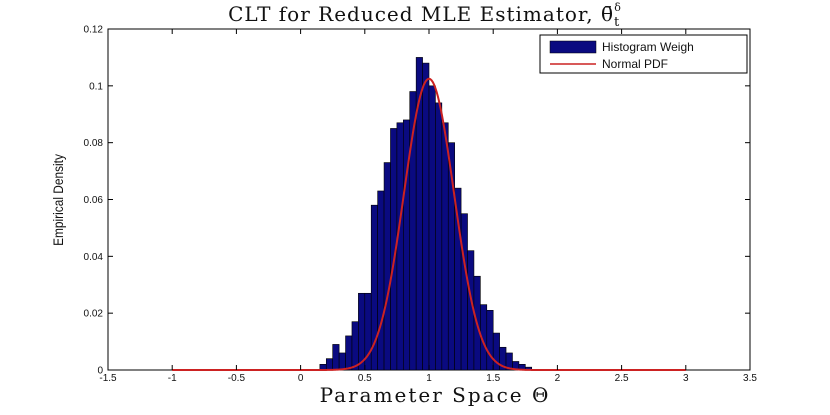  Describe the element at coordinates (94, 257) in the screenshot. I see `y-tick-label: 0.04` at that location.